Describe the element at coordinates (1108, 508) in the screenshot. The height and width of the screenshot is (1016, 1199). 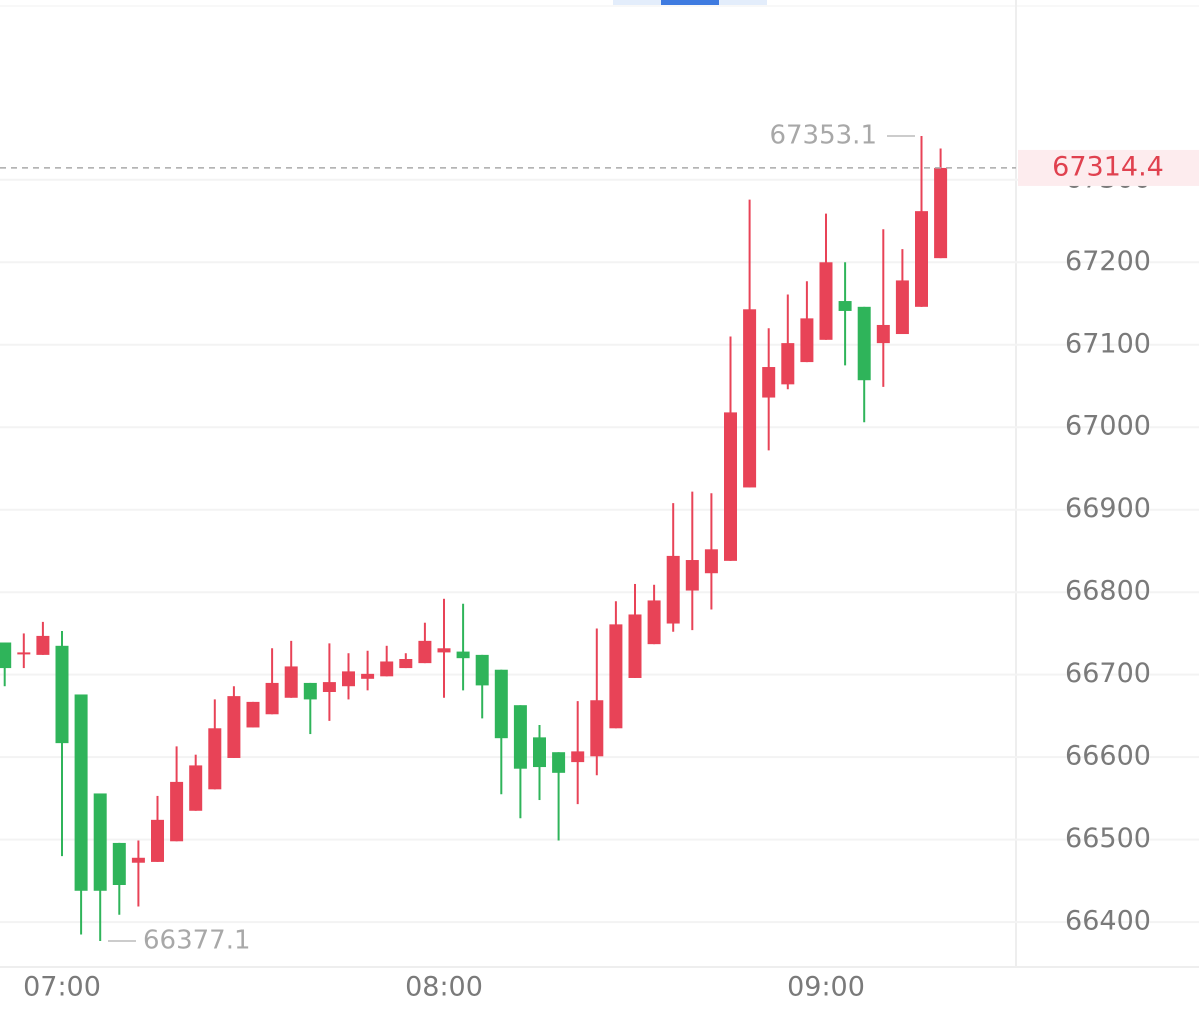
I see `y-tick-label: 66900` at that location.